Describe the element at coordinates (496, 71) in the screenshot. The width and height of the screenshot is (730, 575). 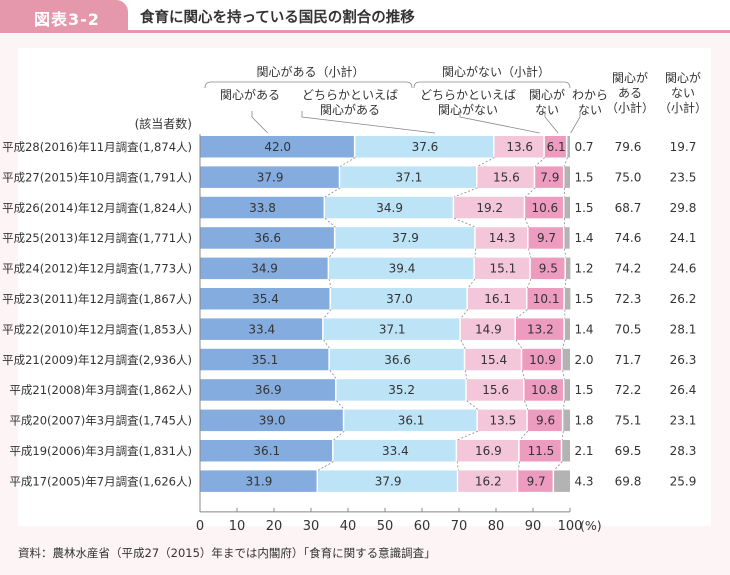
I see `group-header-not-interested: 関心がない（小計）` at that location.